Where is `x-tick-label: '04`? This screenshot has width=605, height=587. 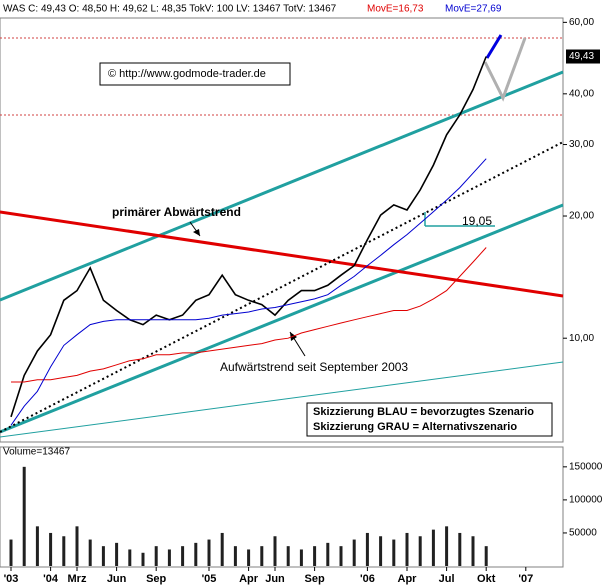
x-tick-label: '04 is located at coordinates (51, 579).